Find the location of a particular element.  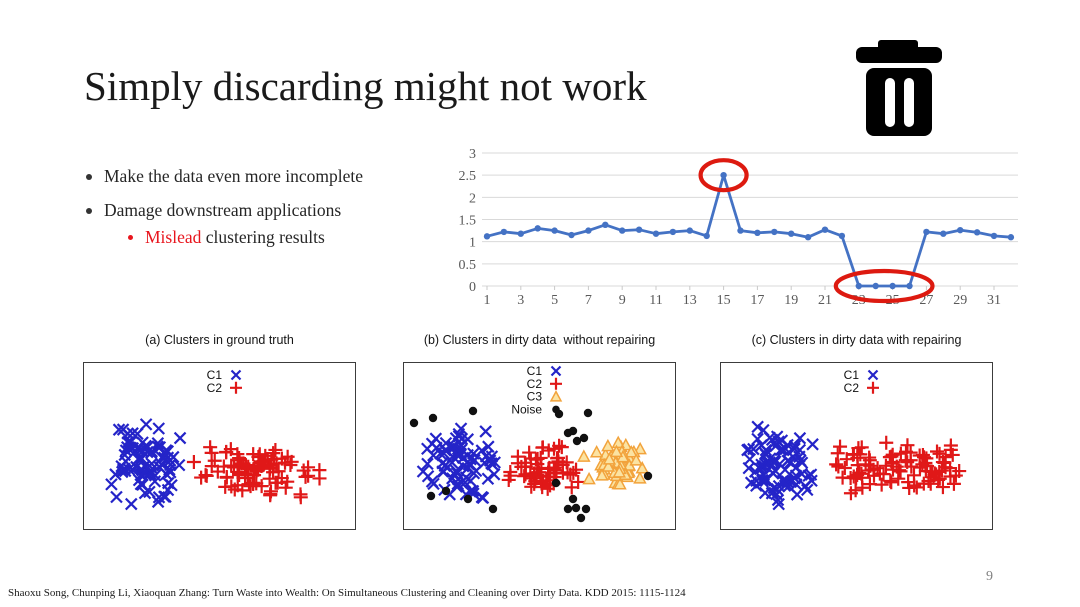

bullet-text: Damage downstream applications is located at coordinates (223, 210).